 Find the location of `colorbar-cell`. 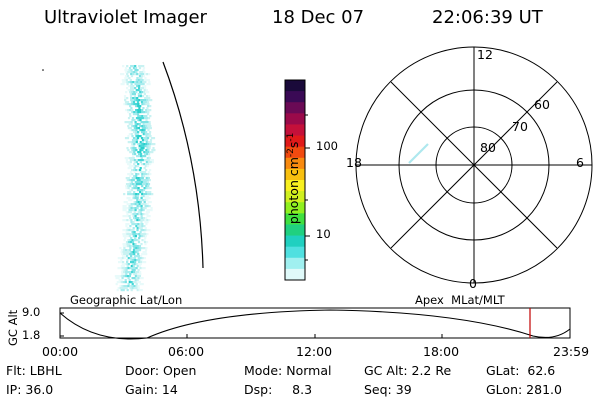

colorbar-cell is located at coordinates (295, 86).